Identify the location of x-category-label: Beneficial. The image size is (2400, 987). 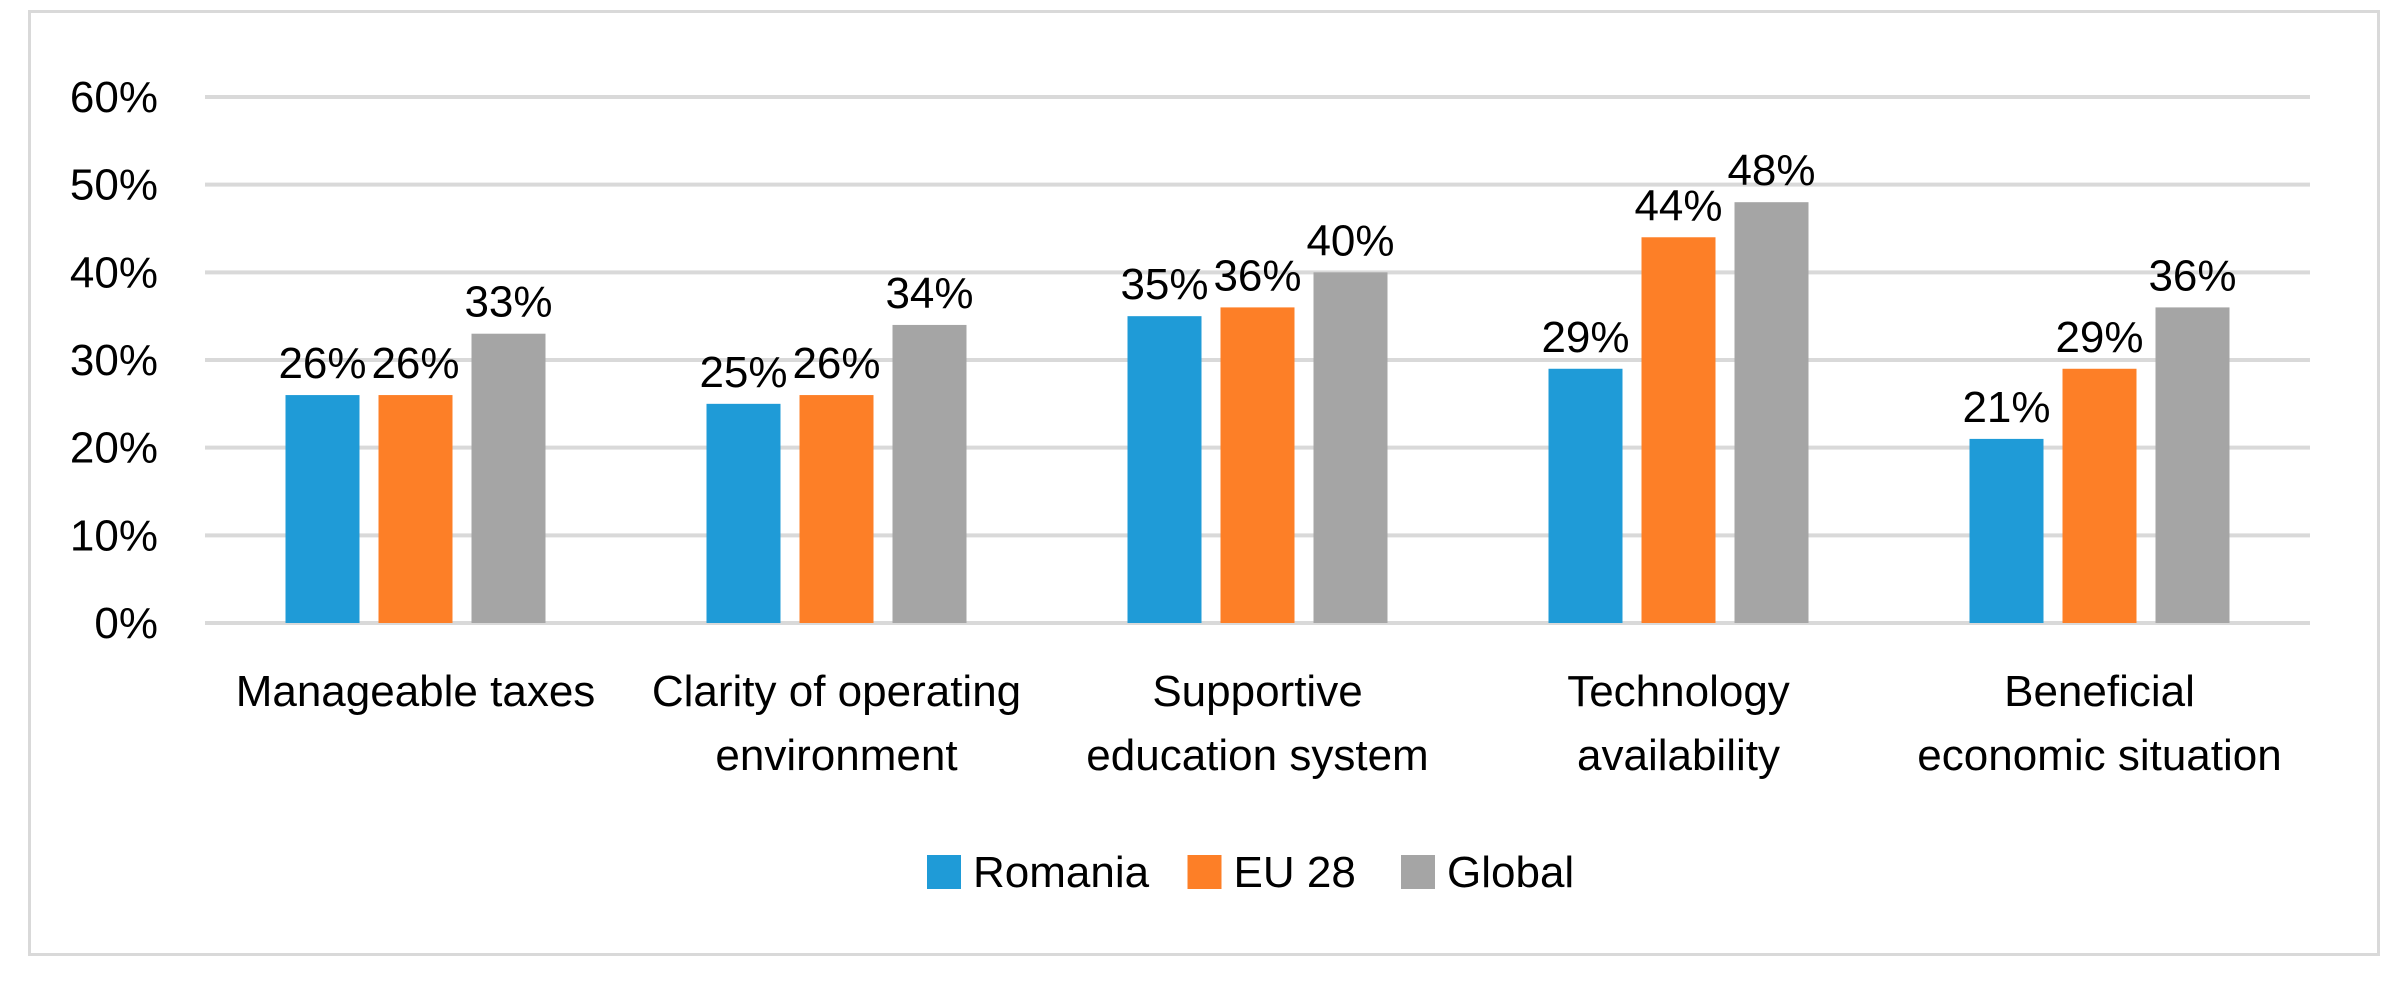
(2099, 691).